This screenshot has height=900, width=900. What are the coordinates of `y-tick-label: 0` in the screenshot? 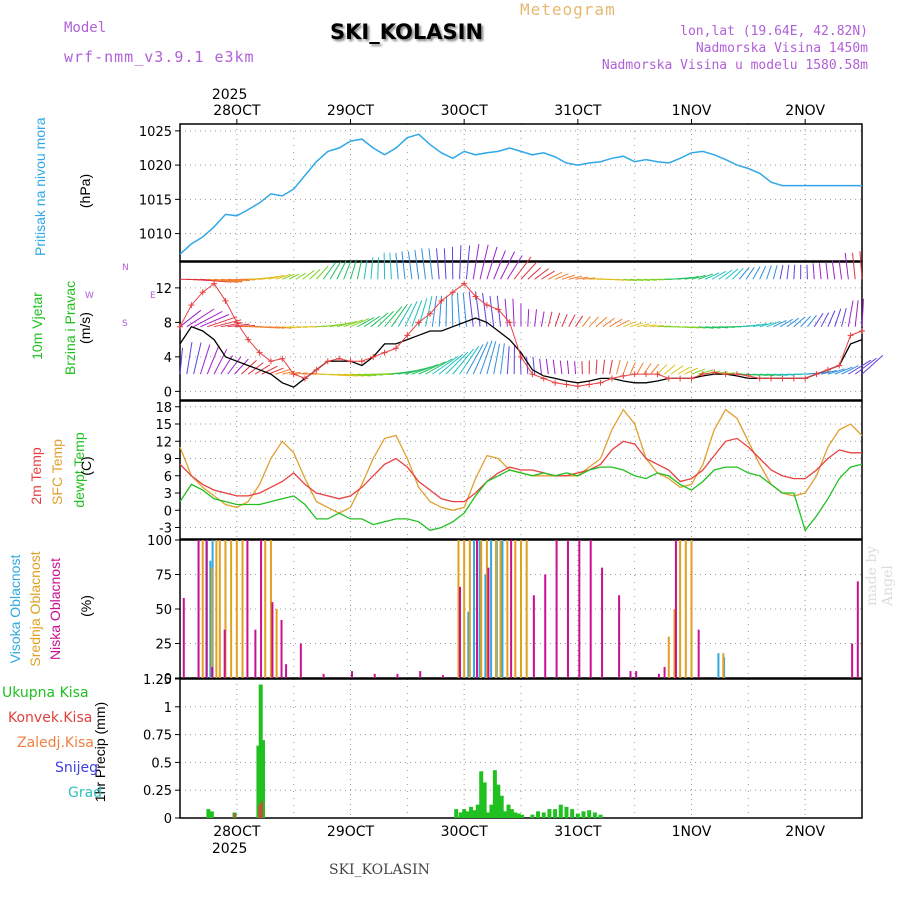 It's located at (168, 679).